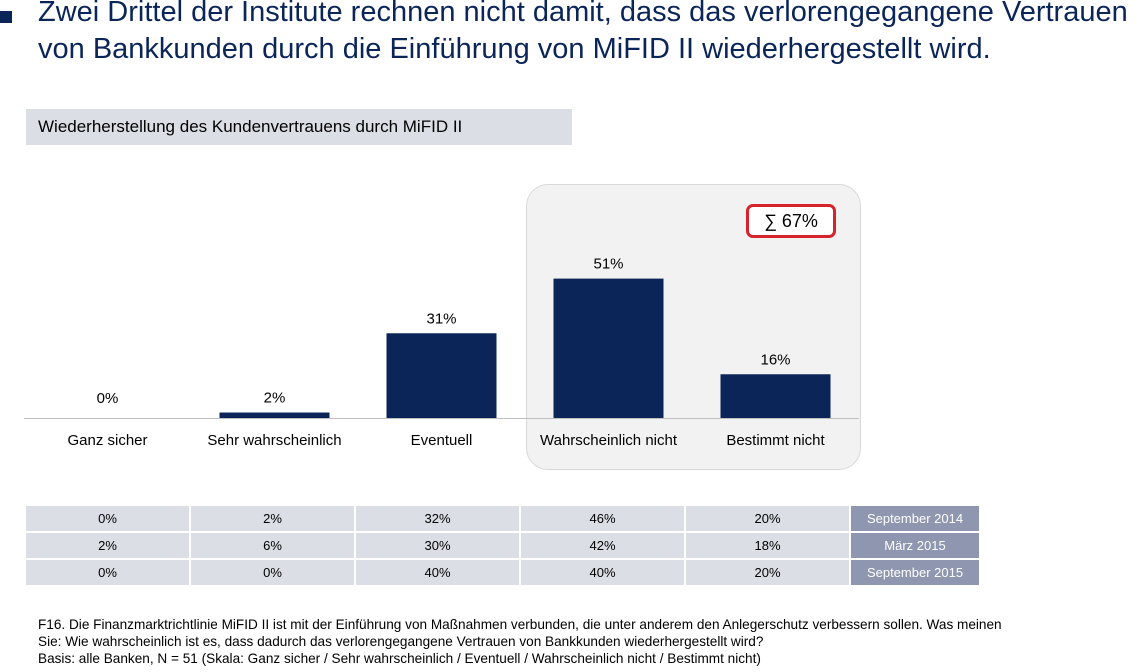 This screenshot has width=1140, height=672. Describe the element at coordinates (107, 440) in the screenshot. I see `x-tick-label: Ganz sicher` at that location.